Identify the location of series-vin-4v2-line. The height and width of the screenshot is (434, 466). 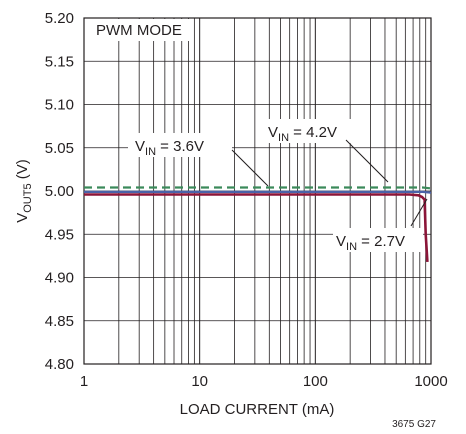
(258, 188).